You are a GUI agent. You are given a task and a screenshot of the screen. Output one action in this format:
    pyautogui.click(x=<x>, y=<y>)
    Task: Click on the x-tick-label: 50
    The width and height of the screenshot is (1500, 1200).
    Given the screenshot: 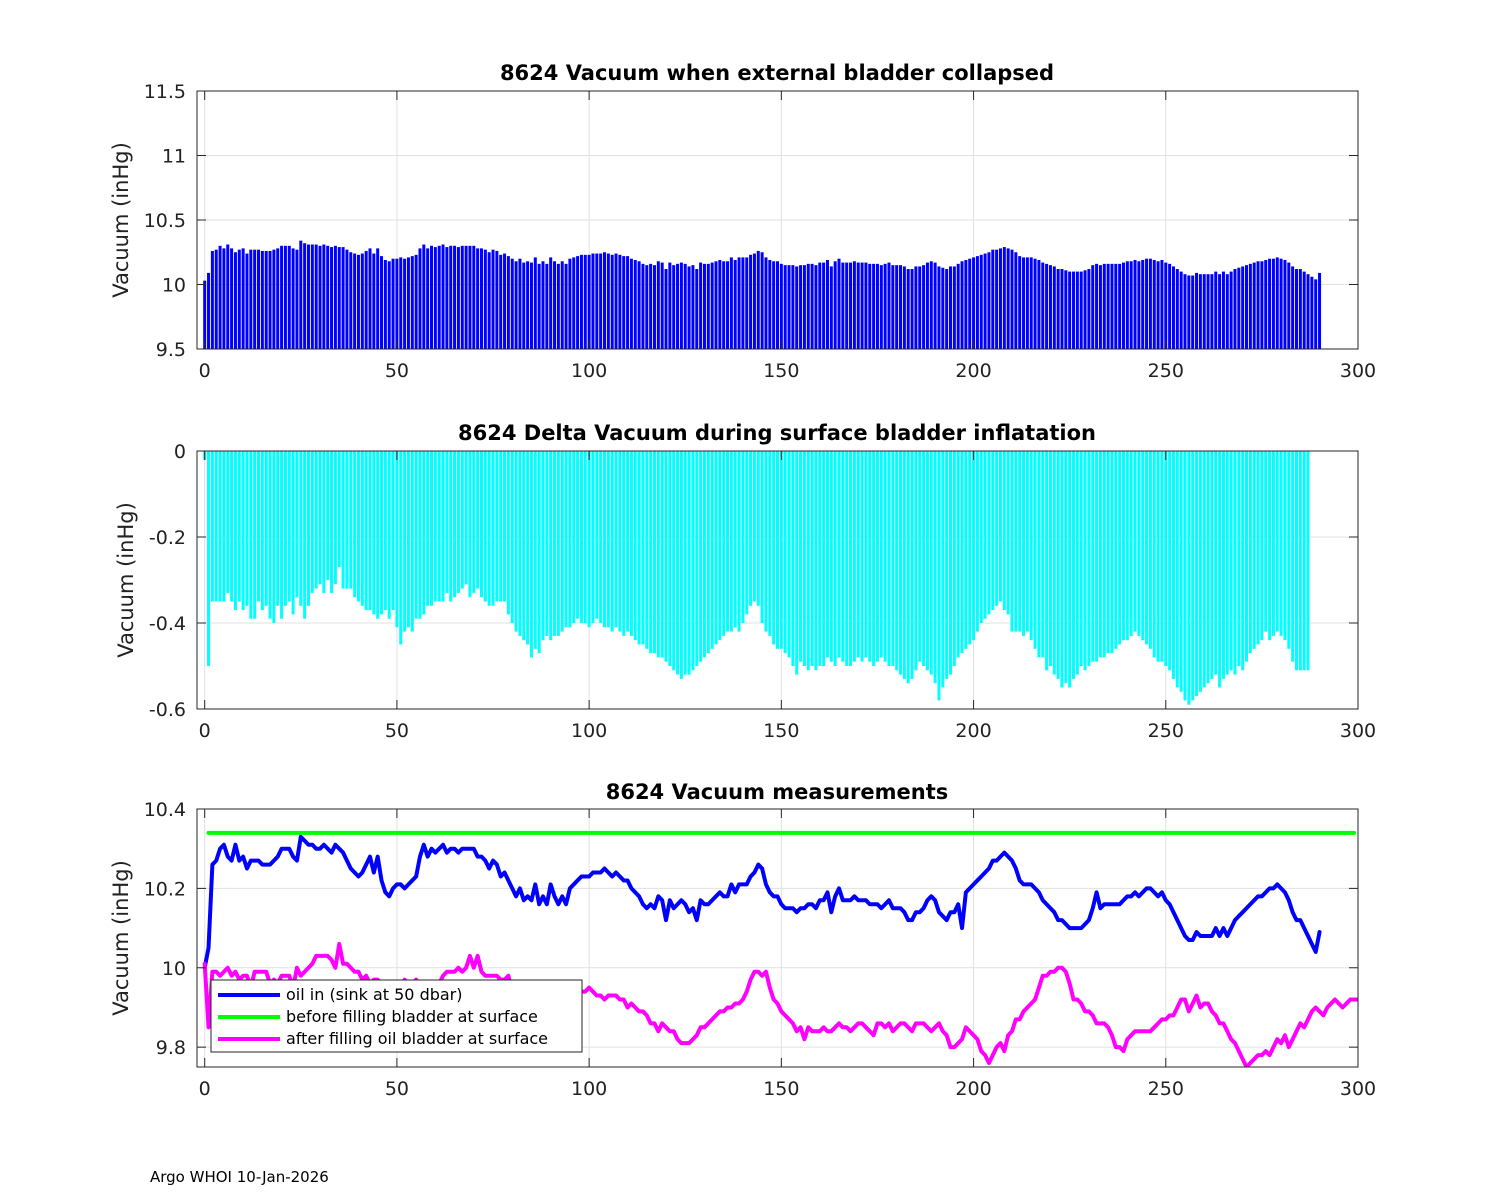 What is the action you would take?
    pyautogui.click(x=397, y=1089)
    